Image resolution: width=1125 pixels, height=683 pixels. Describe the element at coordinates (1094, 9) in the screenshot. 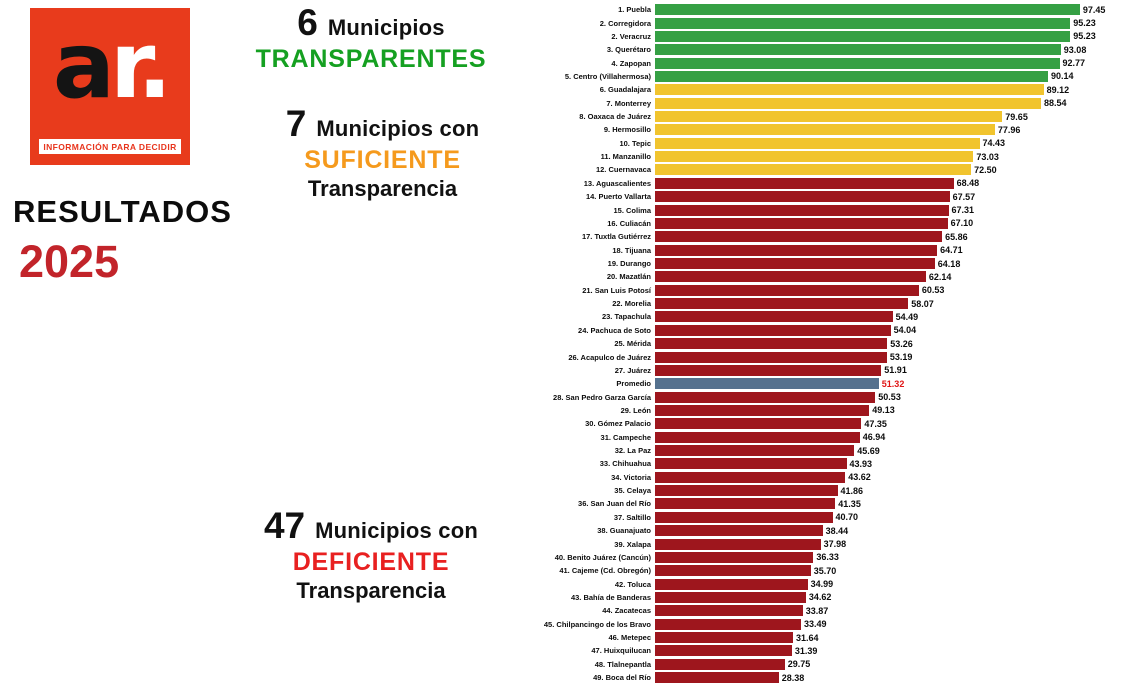

I see `municipality-value: 97.45` at that location.